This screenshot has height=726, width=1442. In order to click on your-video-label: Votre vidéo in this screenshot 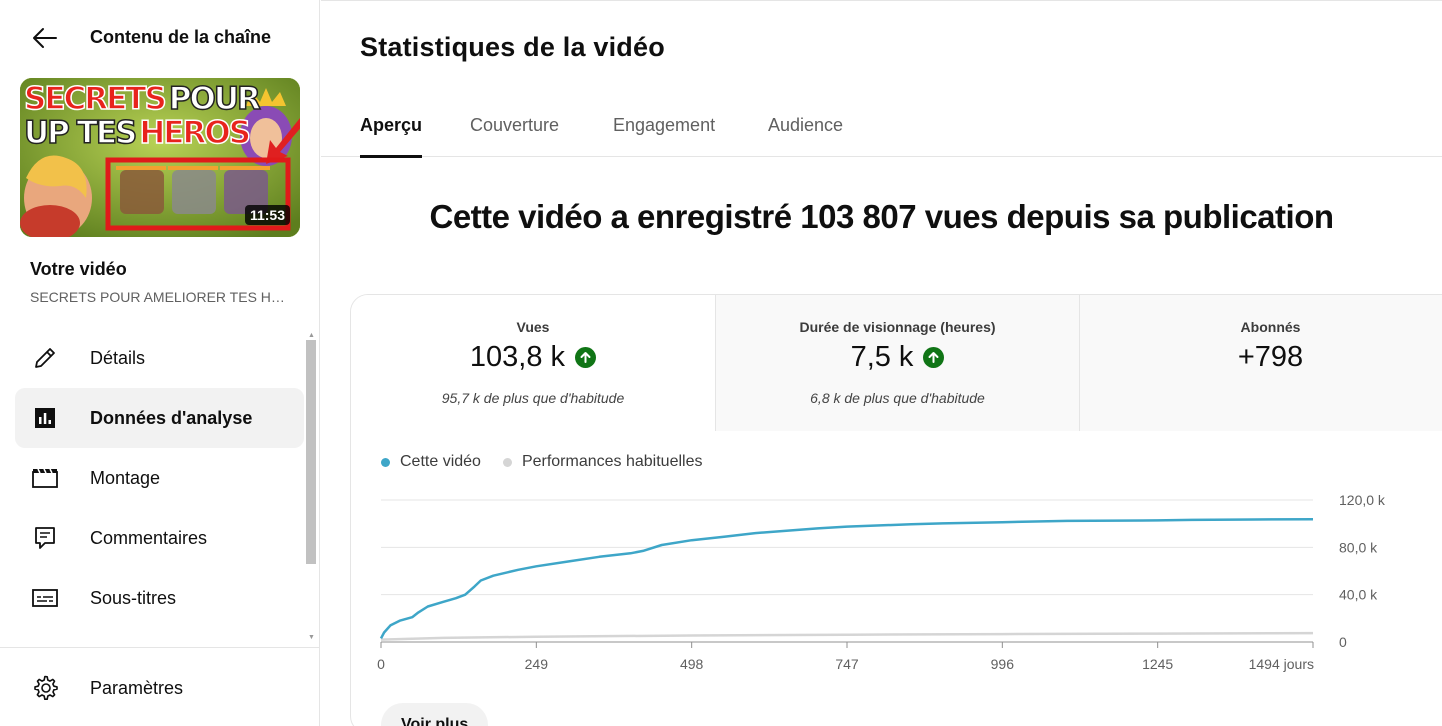, I will do `click(78, 269)`.